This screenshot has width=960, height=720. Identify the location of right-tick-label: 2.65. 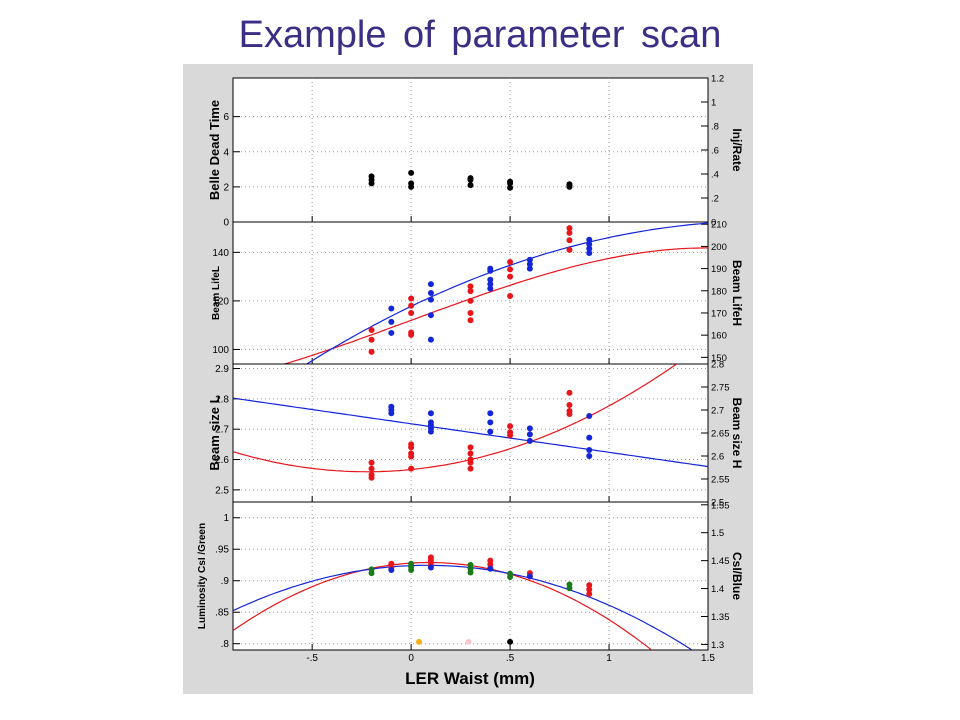
(720, 434).